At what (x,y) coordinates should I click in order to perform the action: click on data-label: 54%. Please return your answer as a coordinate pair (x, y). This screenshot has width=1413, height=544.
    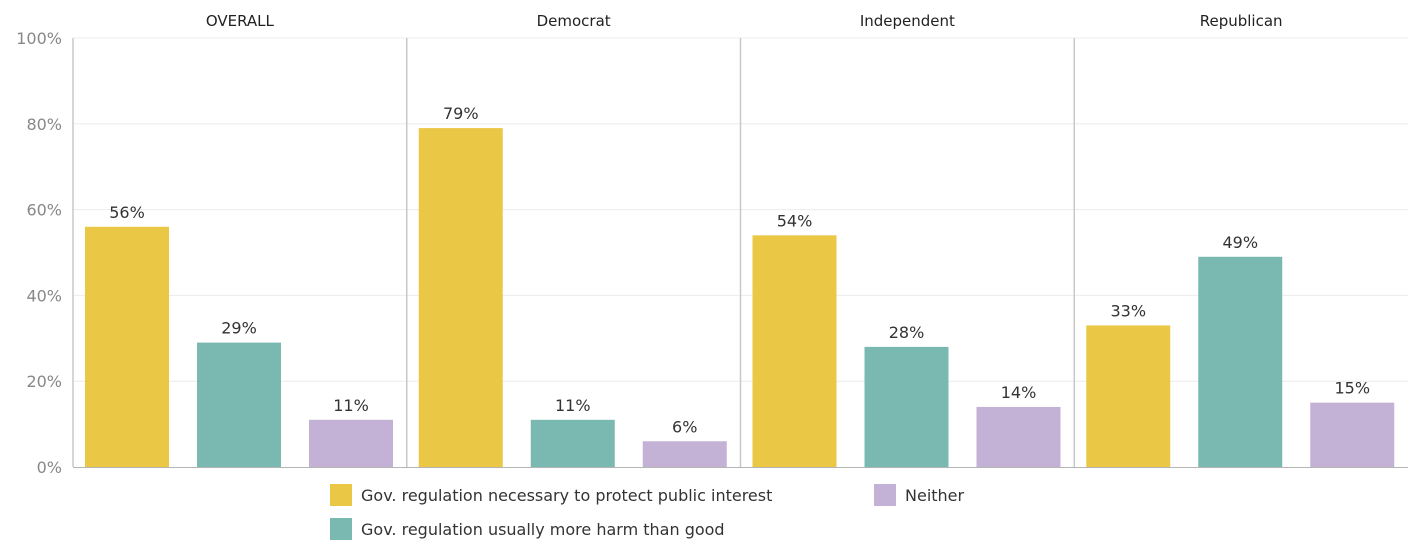
    Looking at the image, I should click on (795, 220).